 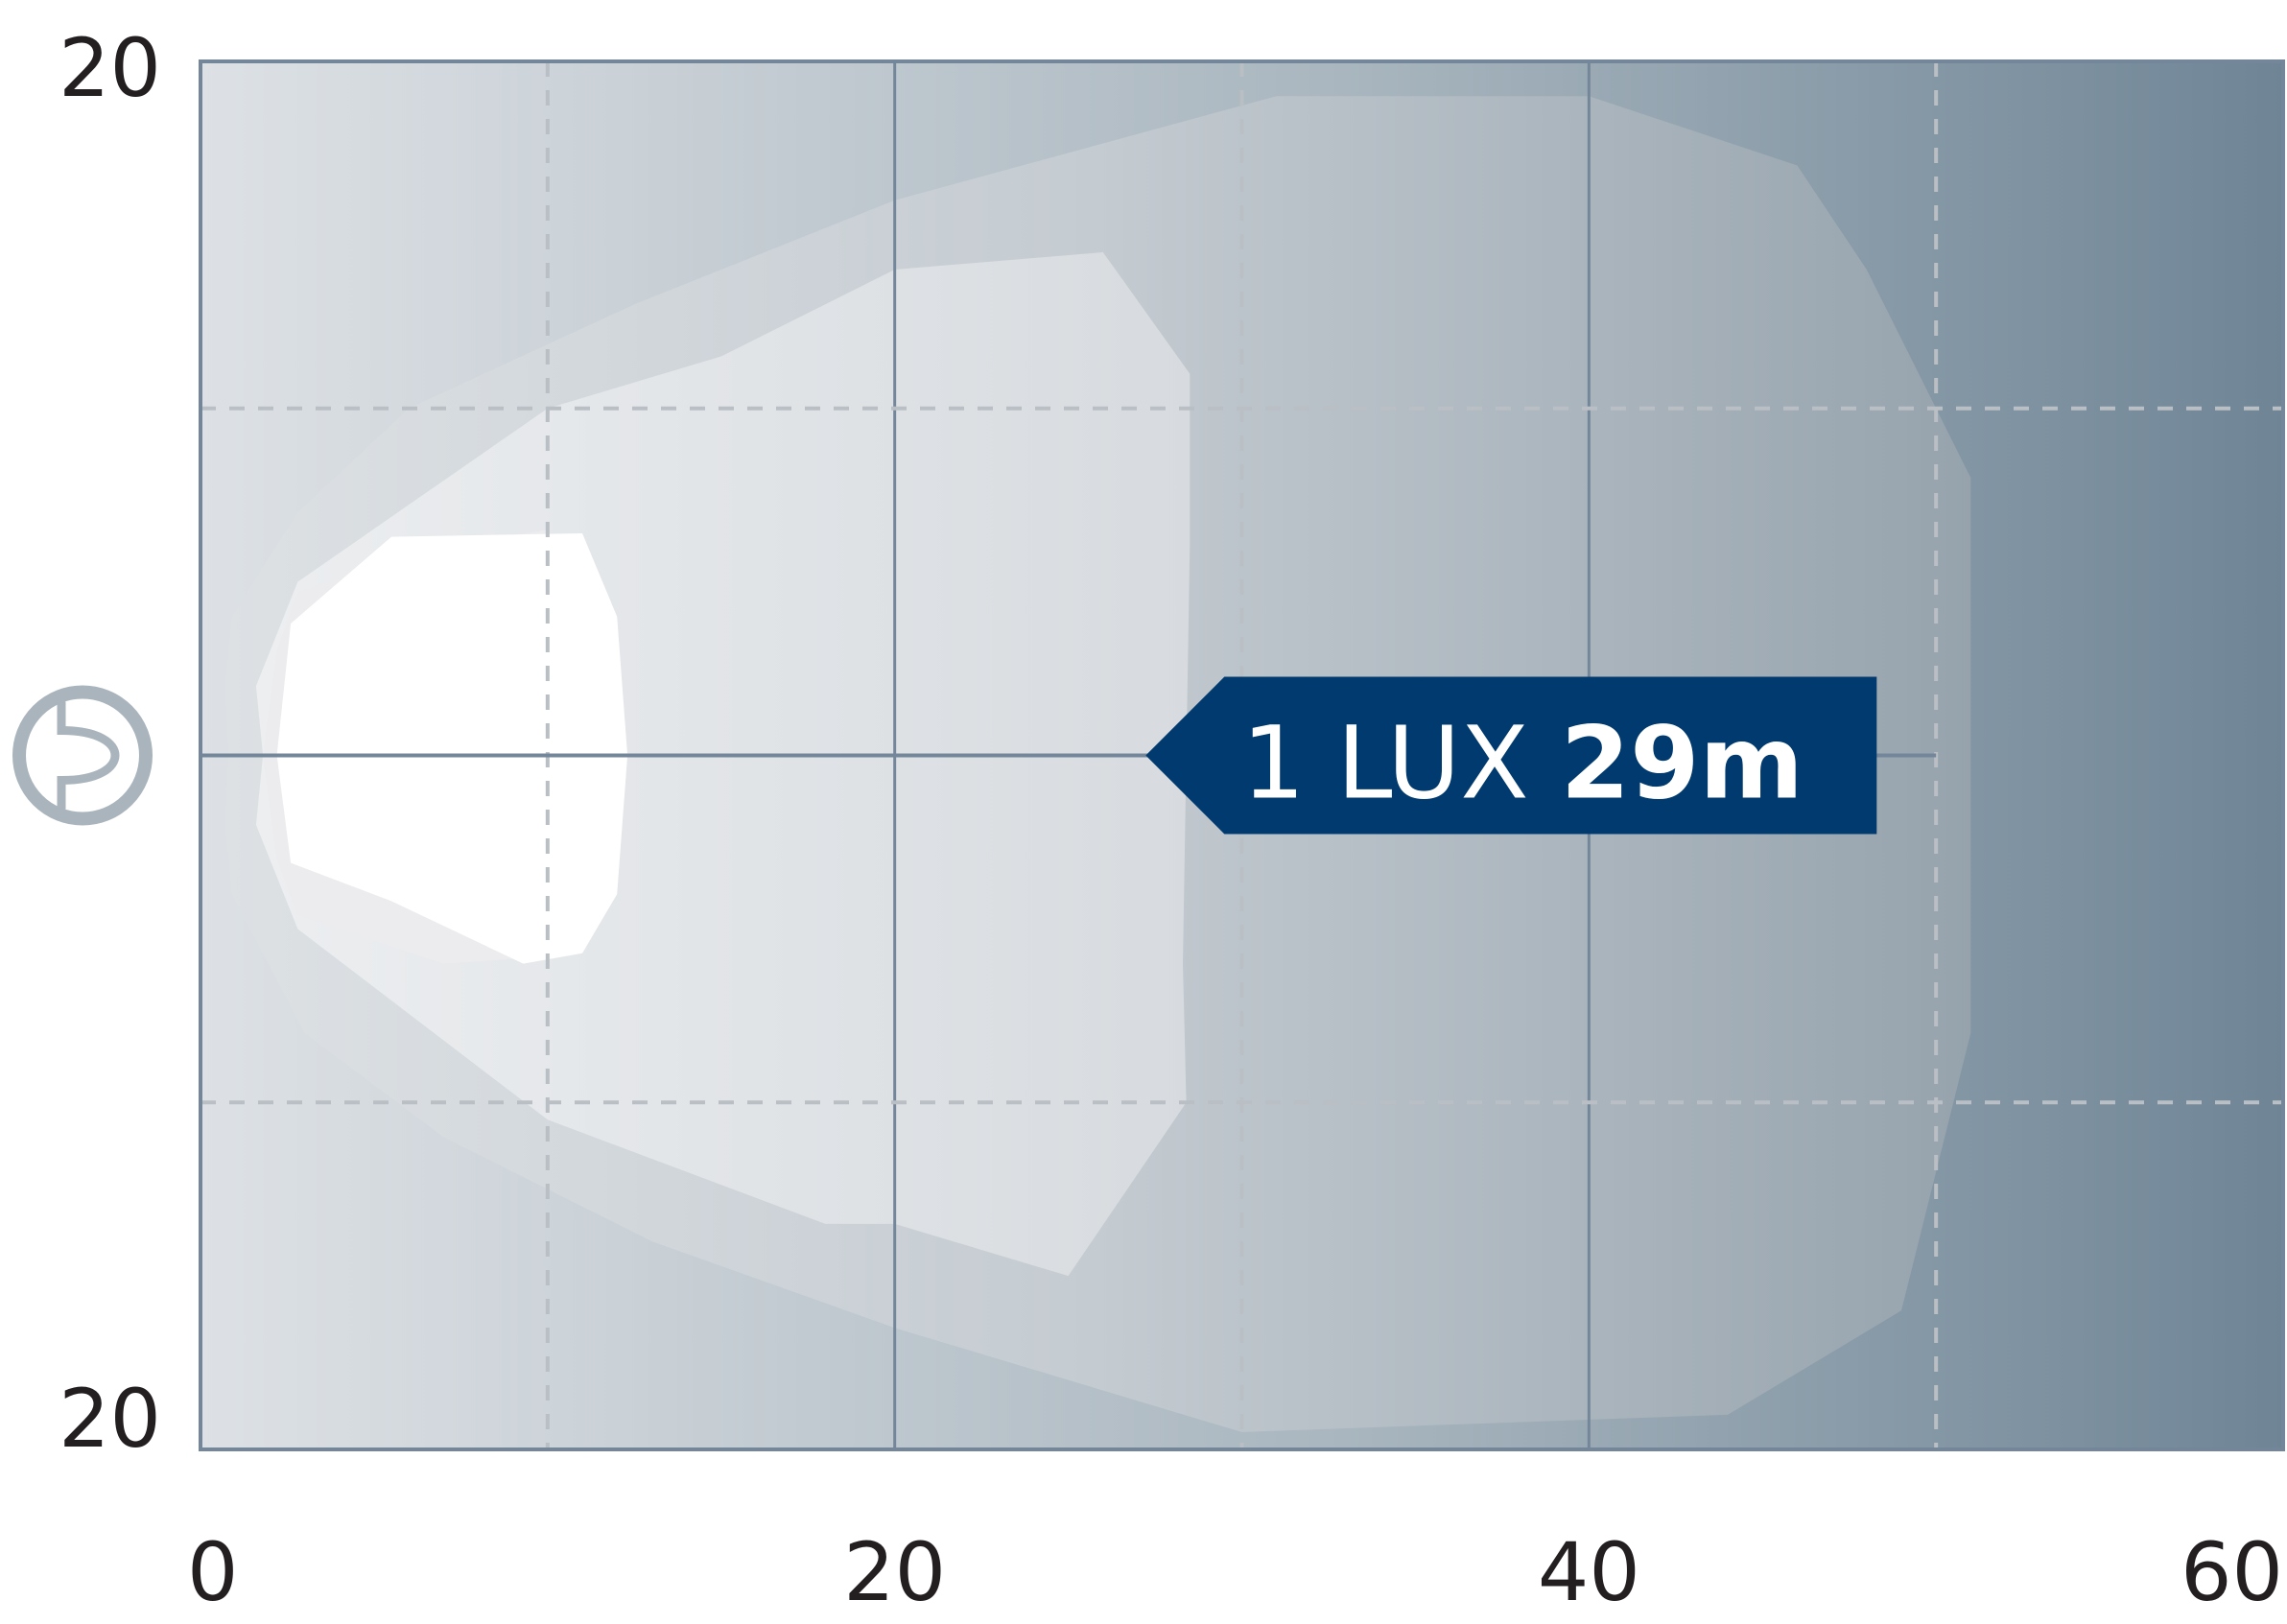 I want to click on callout-text: 1 LUX 29m, so click(x=1522, y=763).